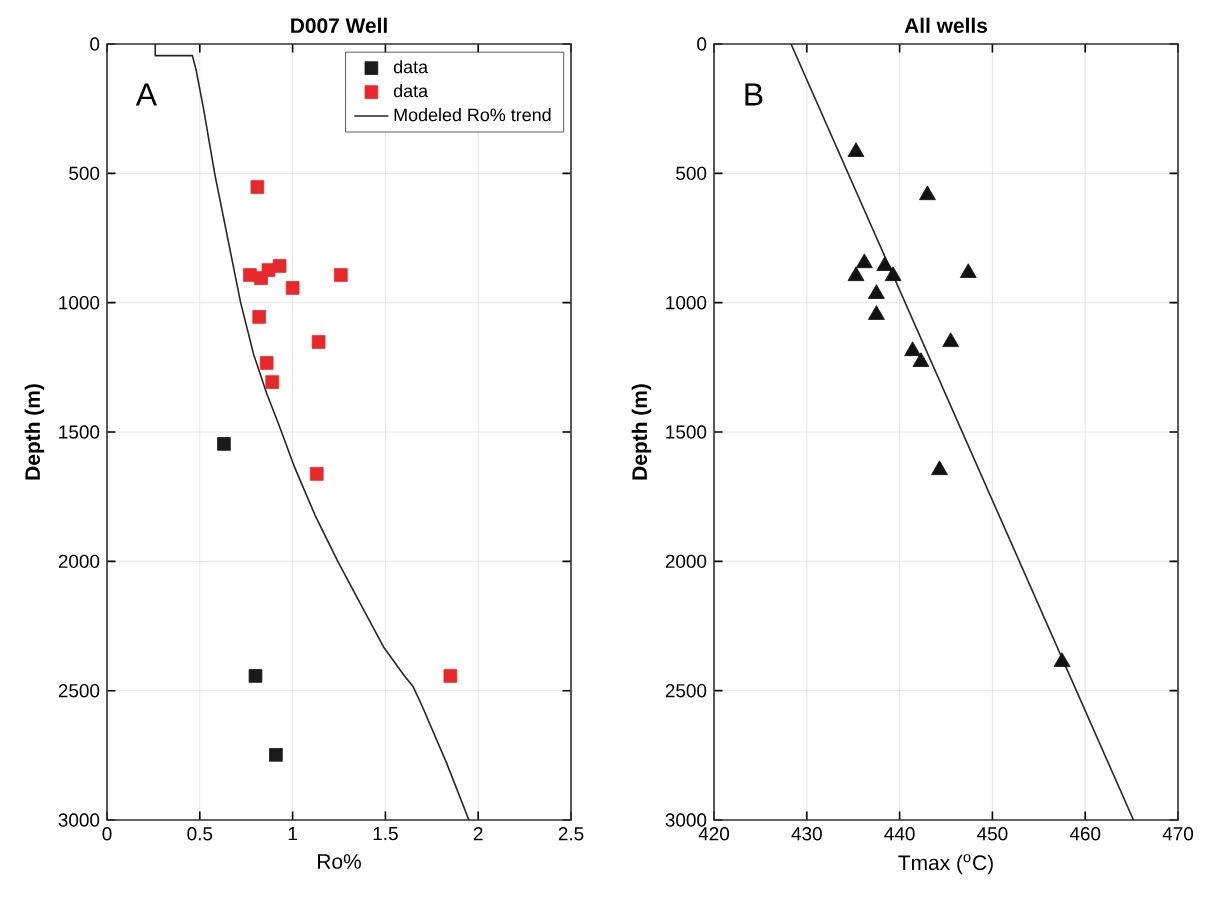  I want to click on annotation: A, so click(146, 94).